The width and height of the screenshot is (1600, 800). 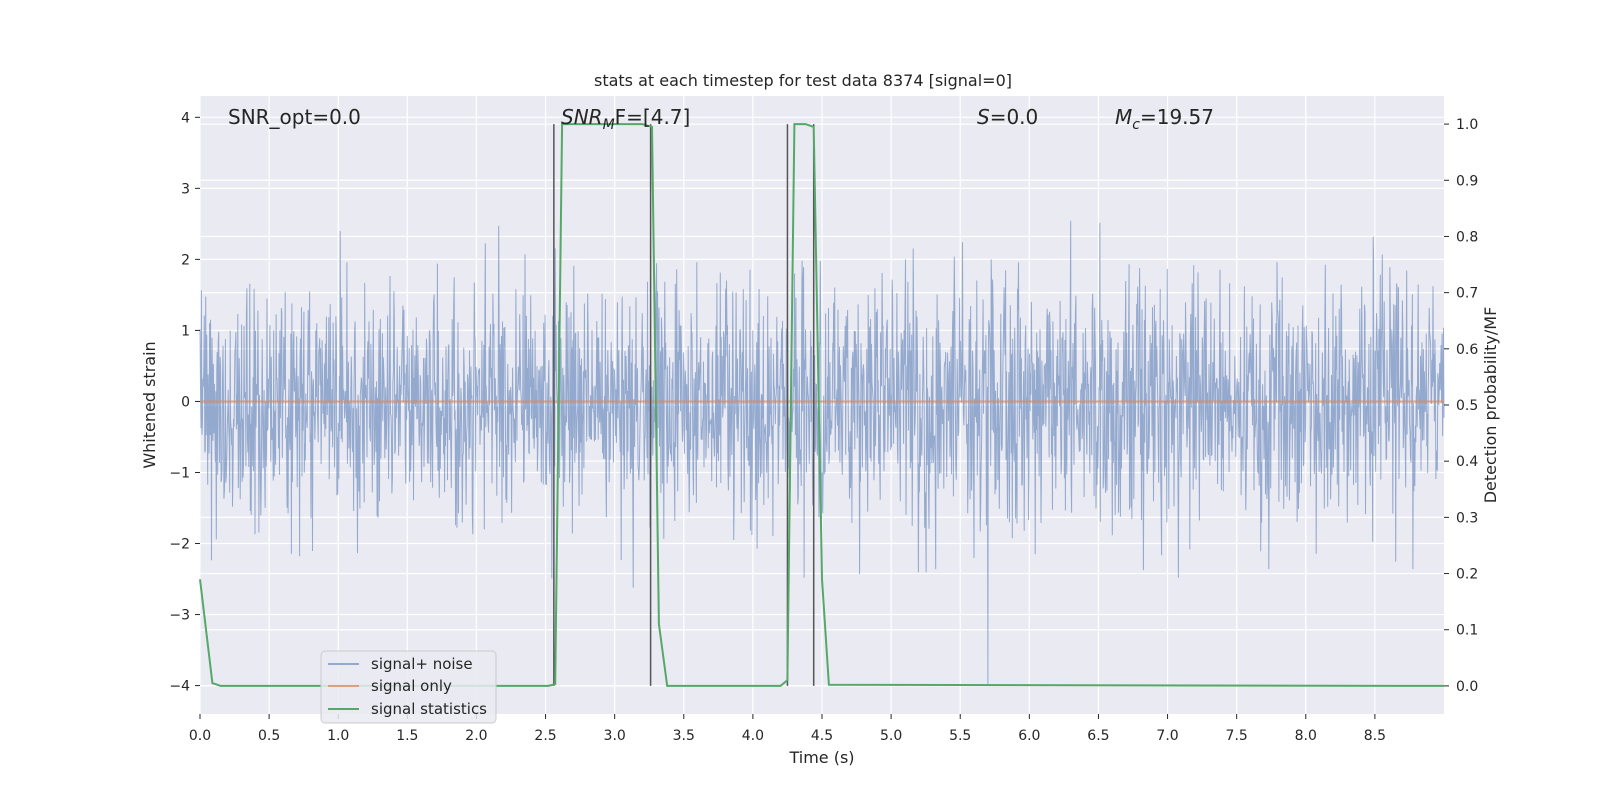 I want to click on x-tick-label: 3.5, so click(x=684, y=736).